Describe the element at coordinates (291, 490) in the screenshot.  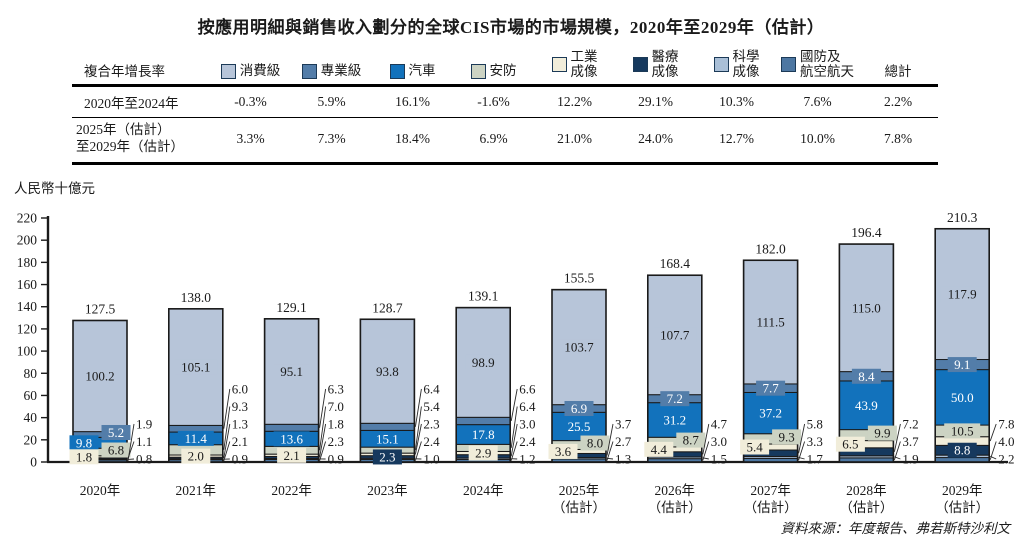
I see `x-axis-label-2022年: 2022年` at that location.